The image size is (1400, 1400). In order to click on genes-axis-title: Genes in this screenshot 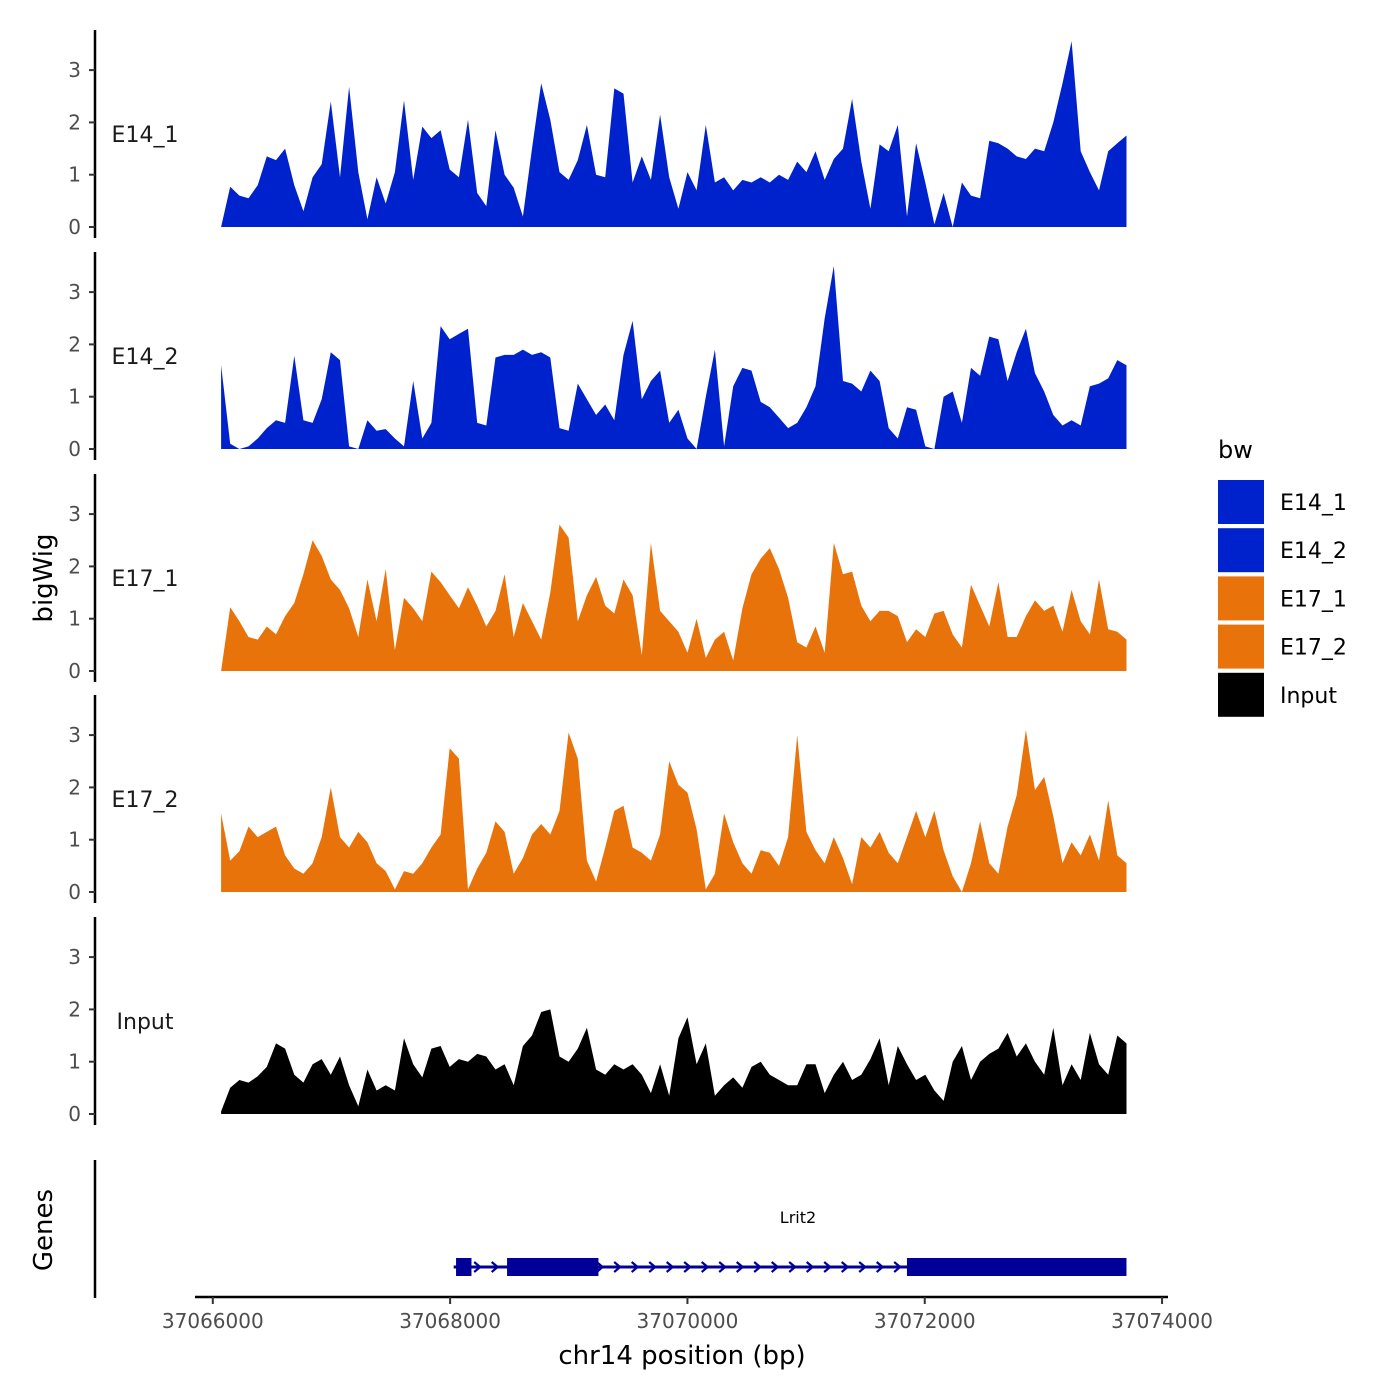, I will do `click(44, 1230)`.